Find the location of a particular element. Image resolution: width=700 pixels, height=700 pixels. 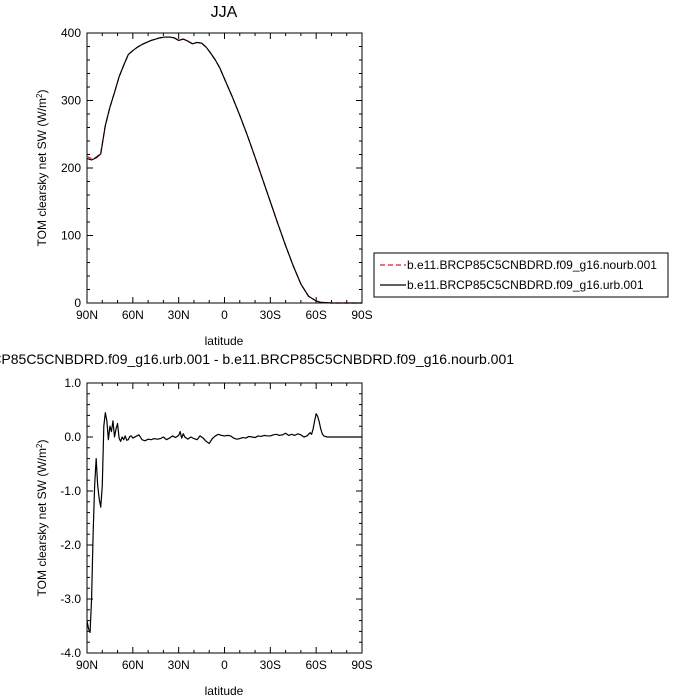

bottom-x-tick-label: 30N is located at coordinates (179, 665).